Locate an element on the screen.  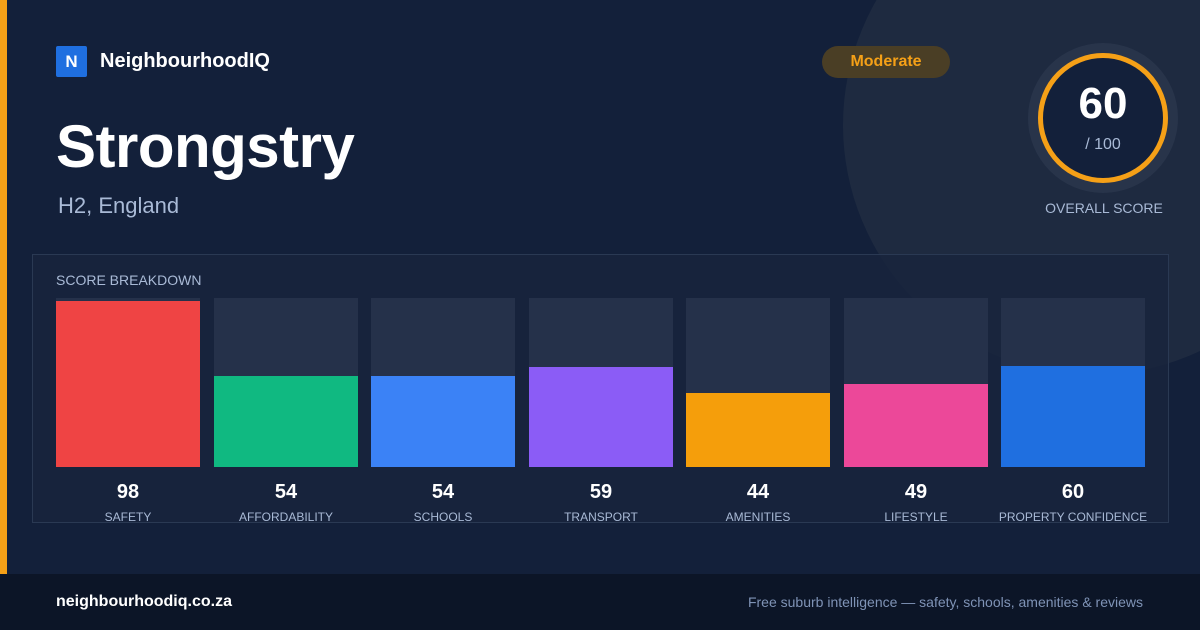
score-ring: 60 / 100 is located at coordinates (1103, 118).